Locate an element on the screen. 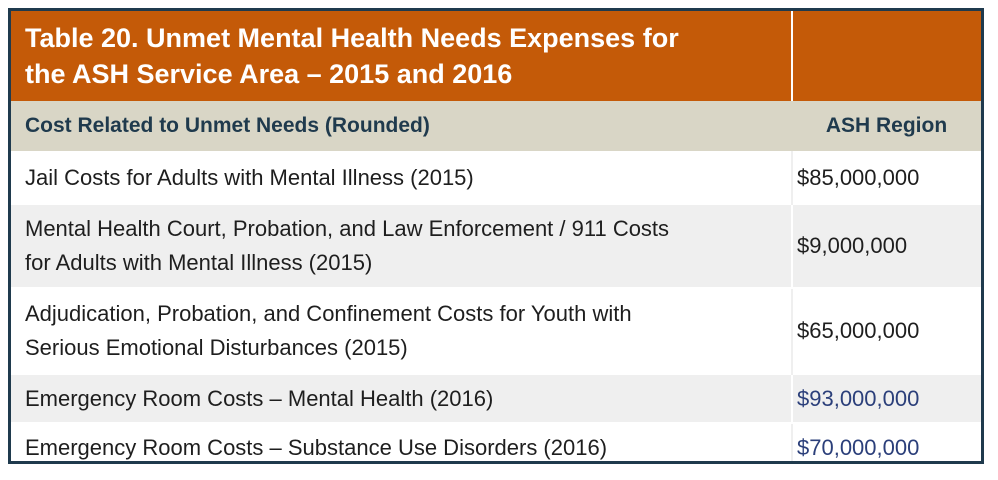 This screenshot has width=998, height=480. column-header-cost: Cost Related to Unmet Needs (Rounded) is located at coordinates (401, 126).